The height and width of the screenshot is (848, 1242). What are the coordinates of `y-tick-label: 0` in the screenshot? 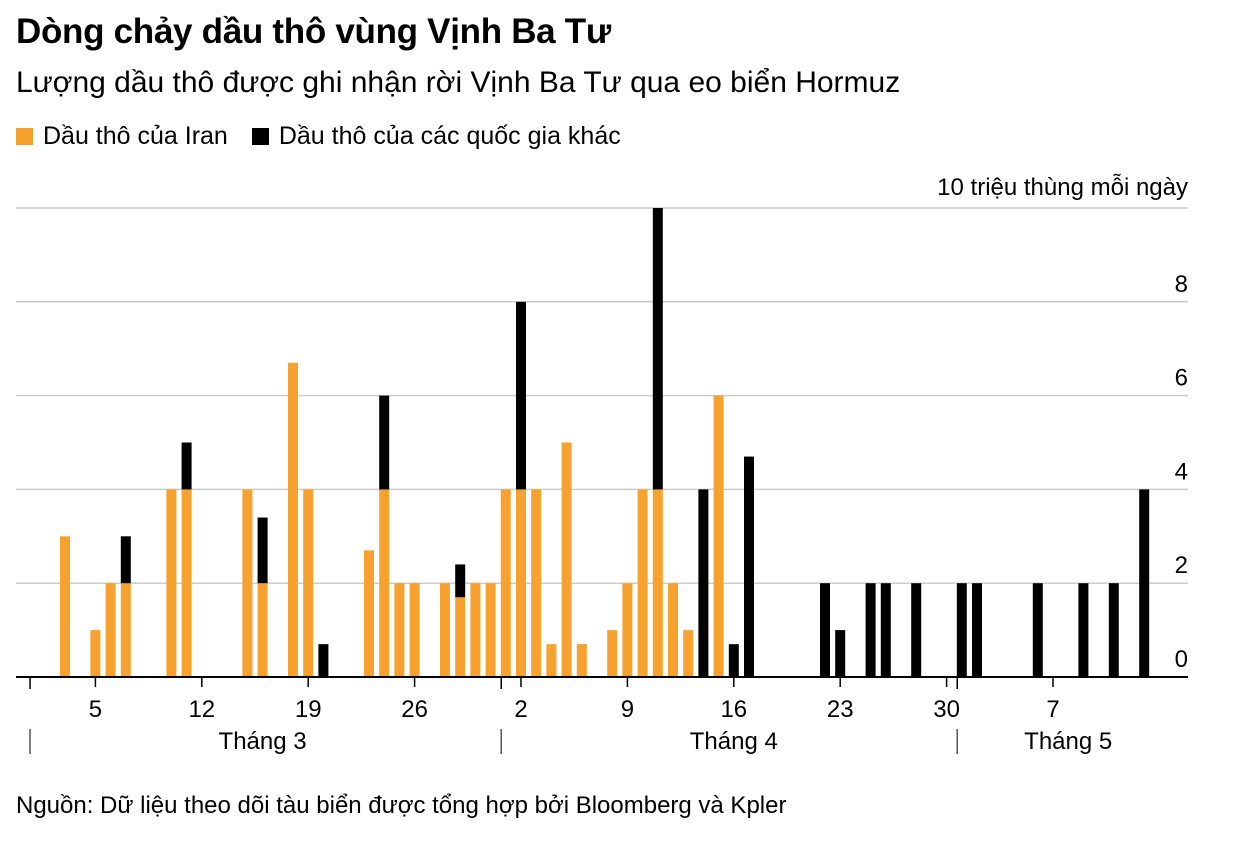 It's located at (1181, 659).